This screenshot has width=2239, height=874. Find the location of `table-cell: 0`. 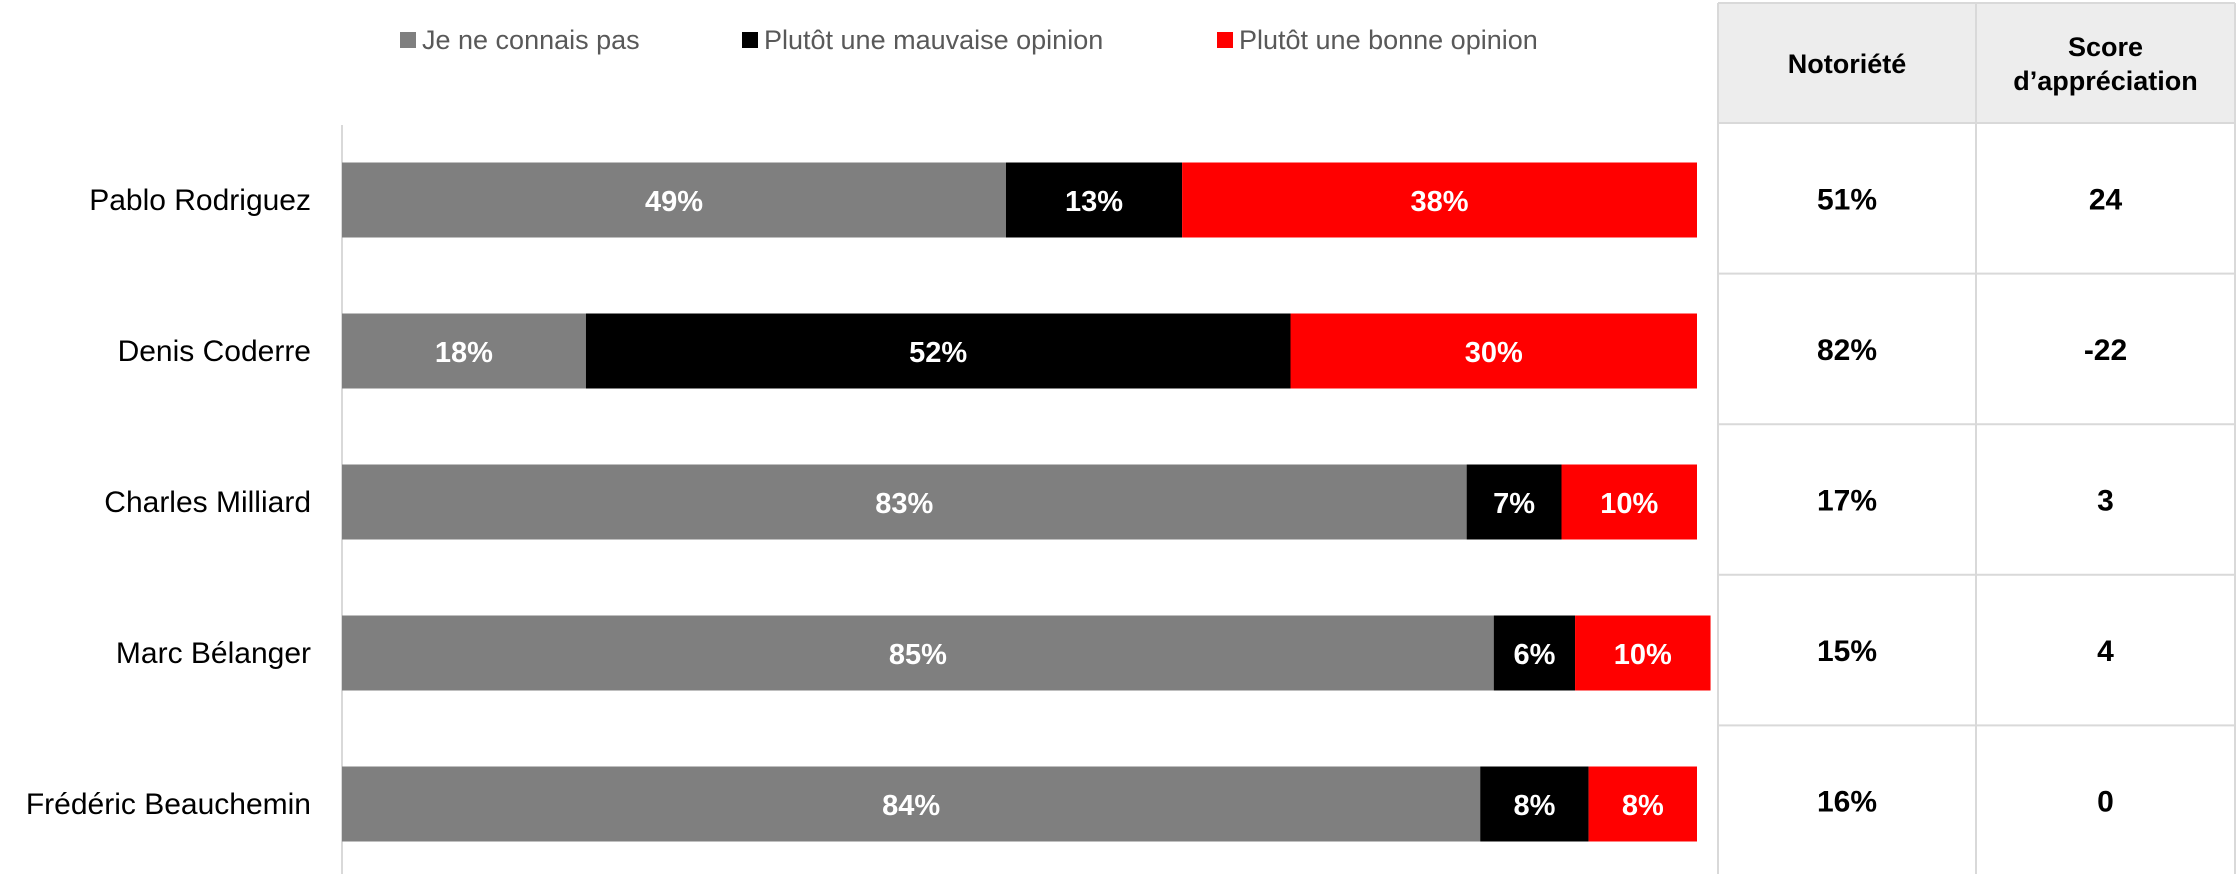

table-cell: 0 is located at coordinates (2105, 802).